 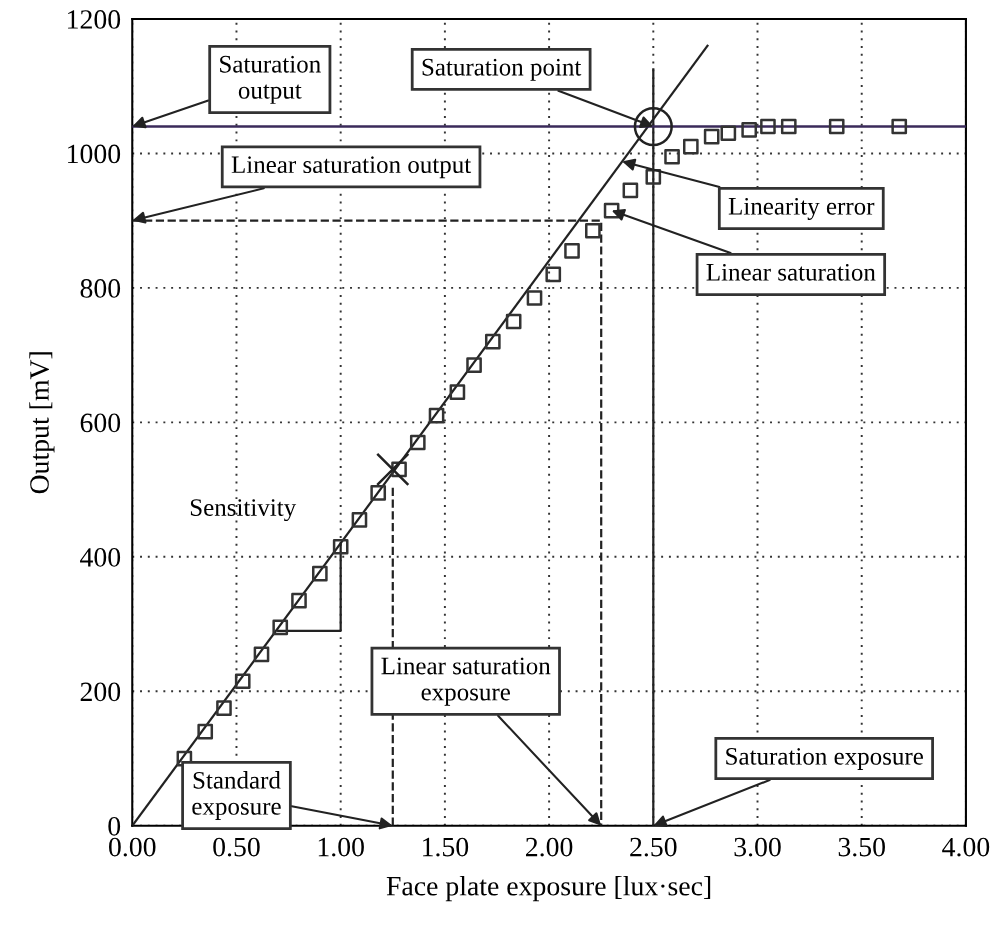 What do you see at coordinates (466, 681) in the screenshot?
I see `annotation: Linear saturation exposure` at bounding box center [466, 681].